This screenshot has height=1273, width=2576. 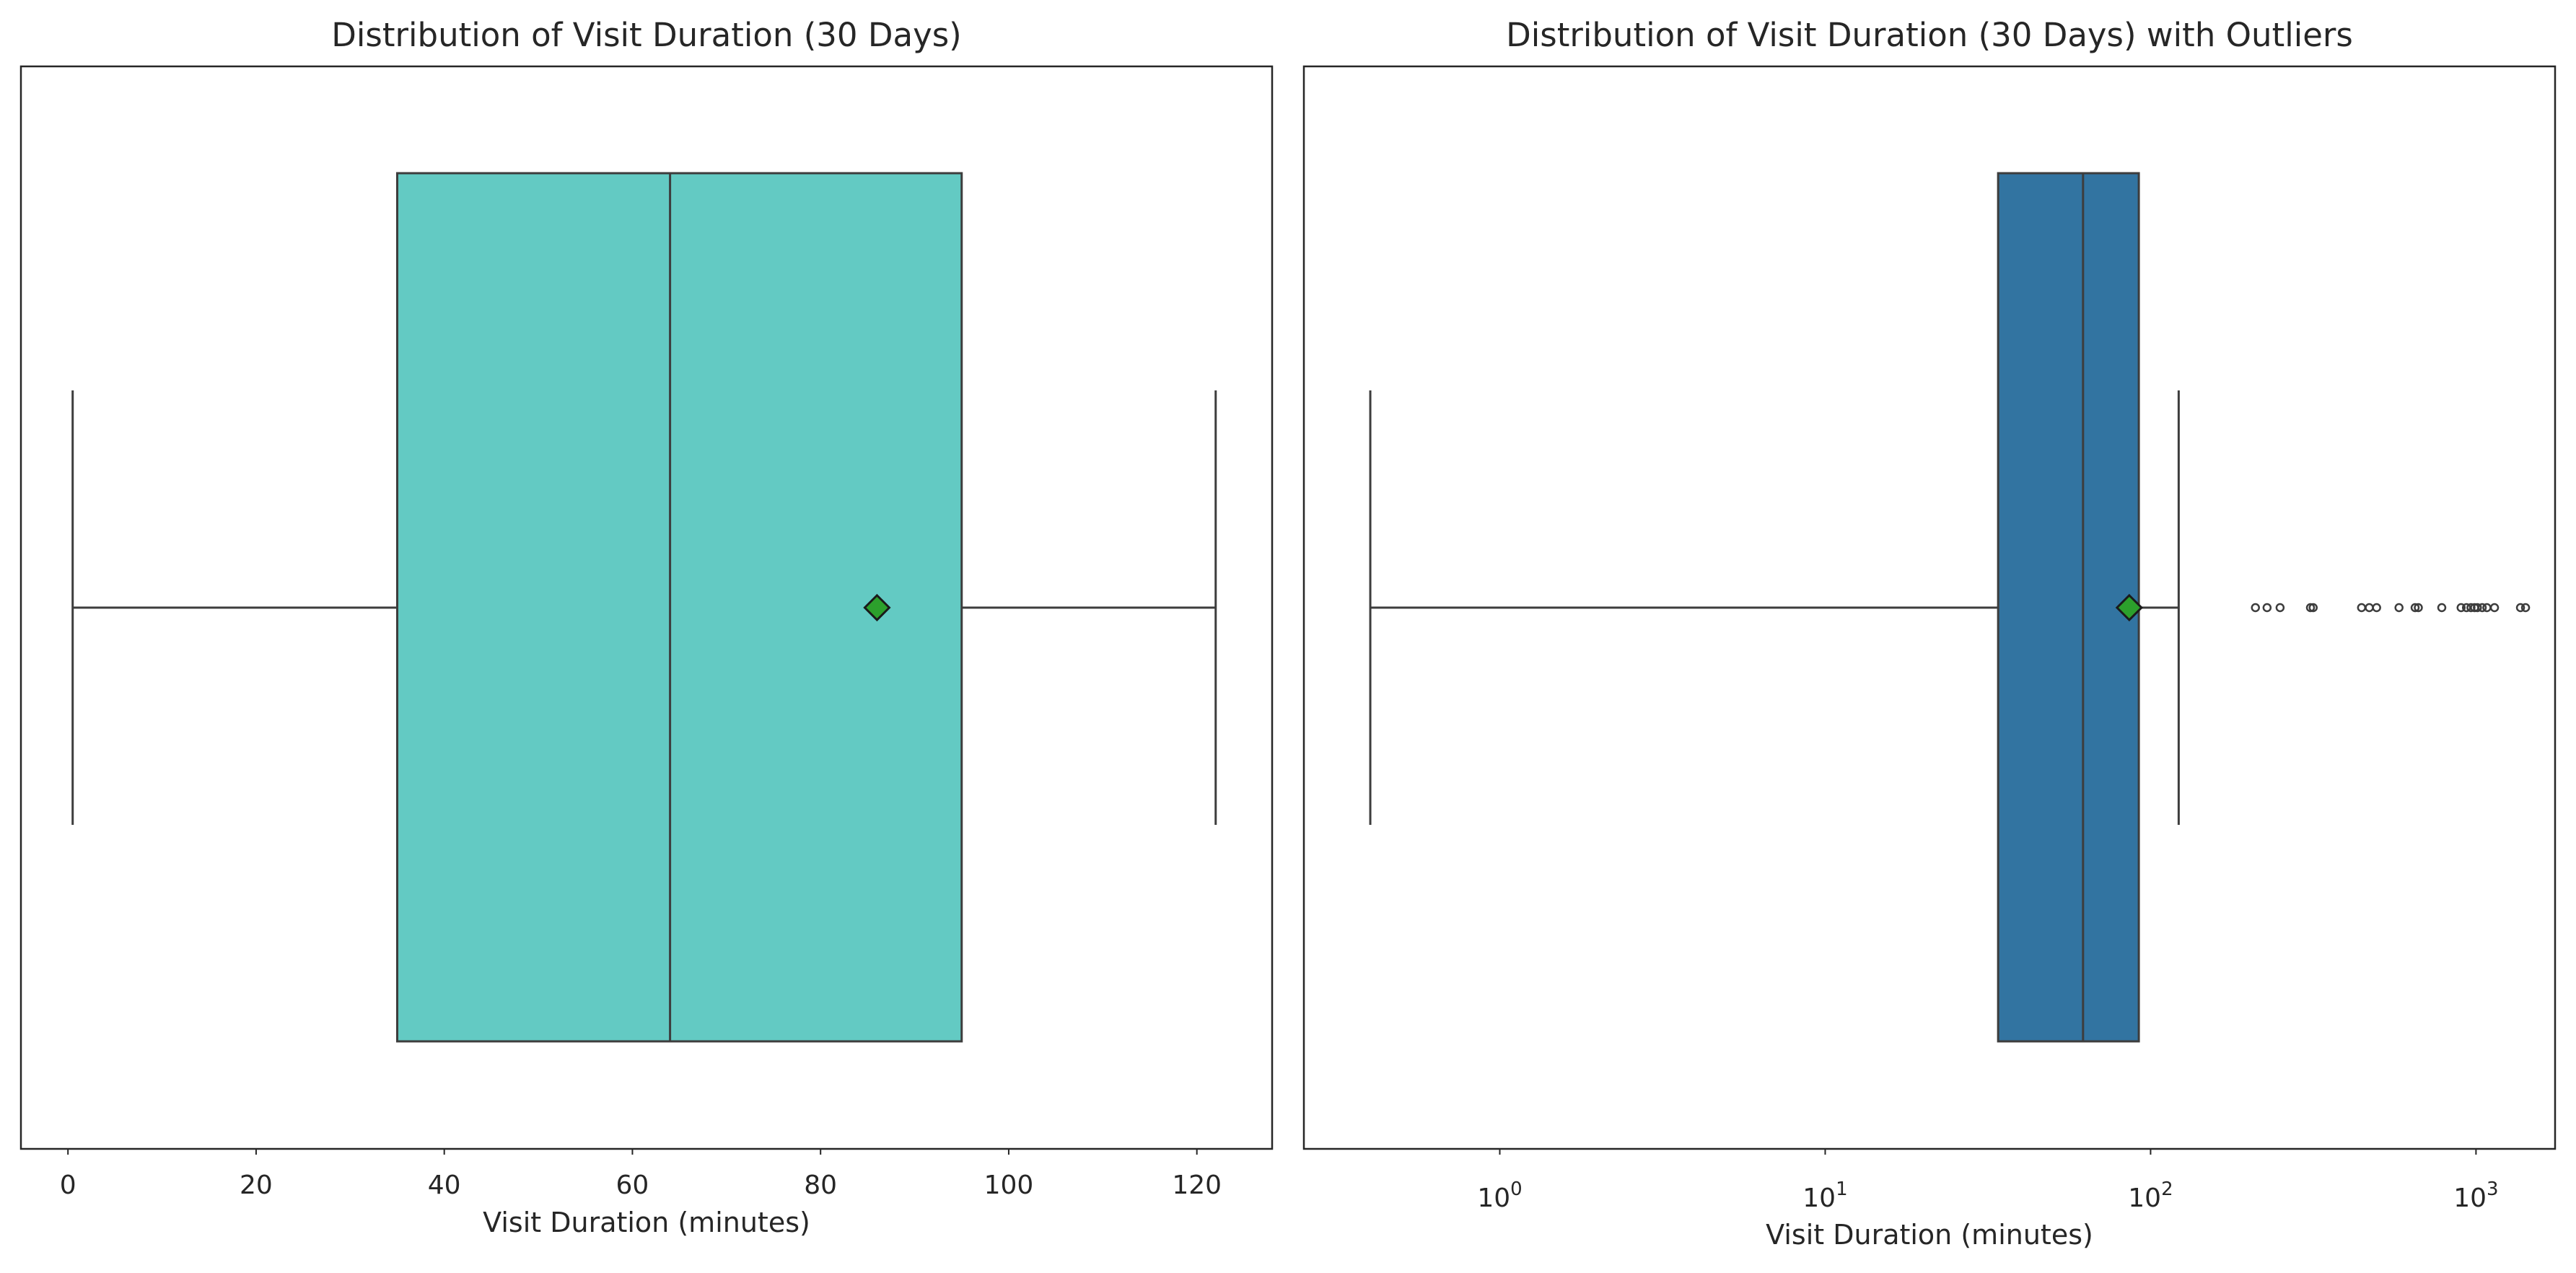 What do you see at coordinates (1988, 1181) in the screenshot?
I see `right-x-axis-ticks: 10⁰ 10¹ 10² 10³` at bounding box center [1988, 1181].